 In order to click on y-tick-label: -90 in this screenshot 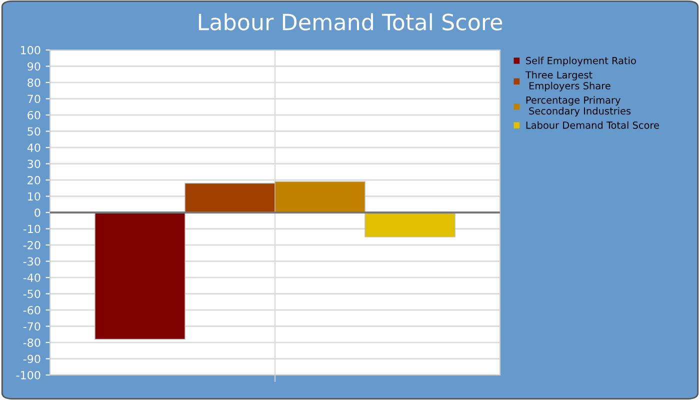, I will do `click(31, 359)`.